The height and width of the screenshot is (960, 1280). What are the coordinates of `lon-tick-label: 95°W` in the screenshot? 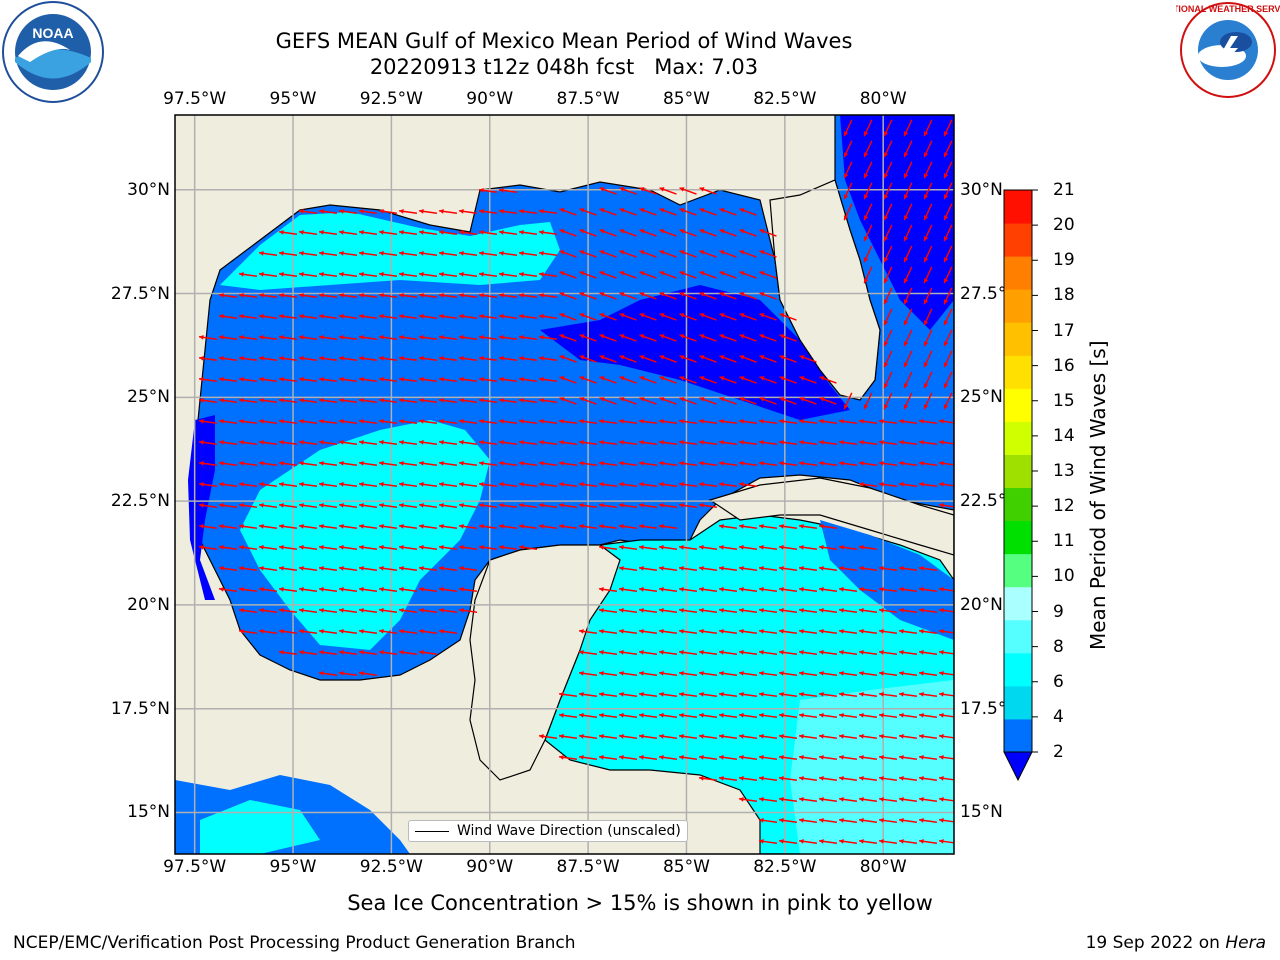 It's located at (293, 99).